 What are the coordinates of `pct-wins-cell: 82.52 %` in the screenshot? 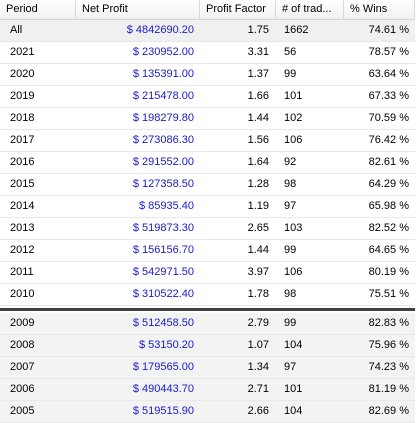 It's located at (388, 228).